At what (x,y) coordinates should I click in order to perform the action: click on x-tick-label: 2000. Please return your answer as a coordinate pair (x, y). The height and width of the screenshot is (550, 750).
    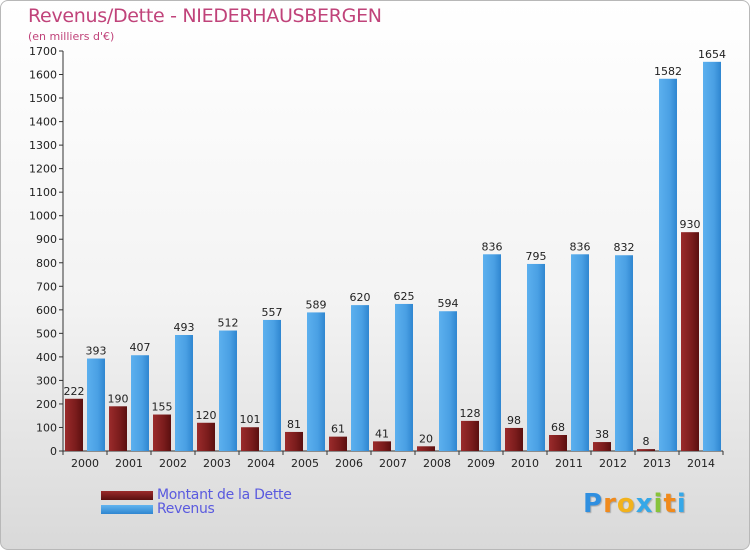
    Looking at the image, I should click on (85, 463).